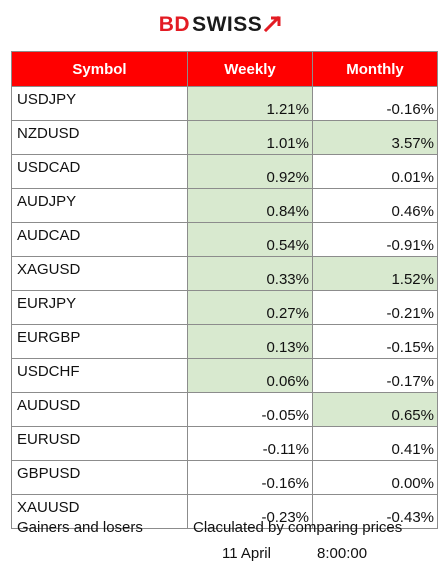 This screenshot has height=572, width=445. I want to click on weekly-change-cell: 0.06%, so click(250, 375).